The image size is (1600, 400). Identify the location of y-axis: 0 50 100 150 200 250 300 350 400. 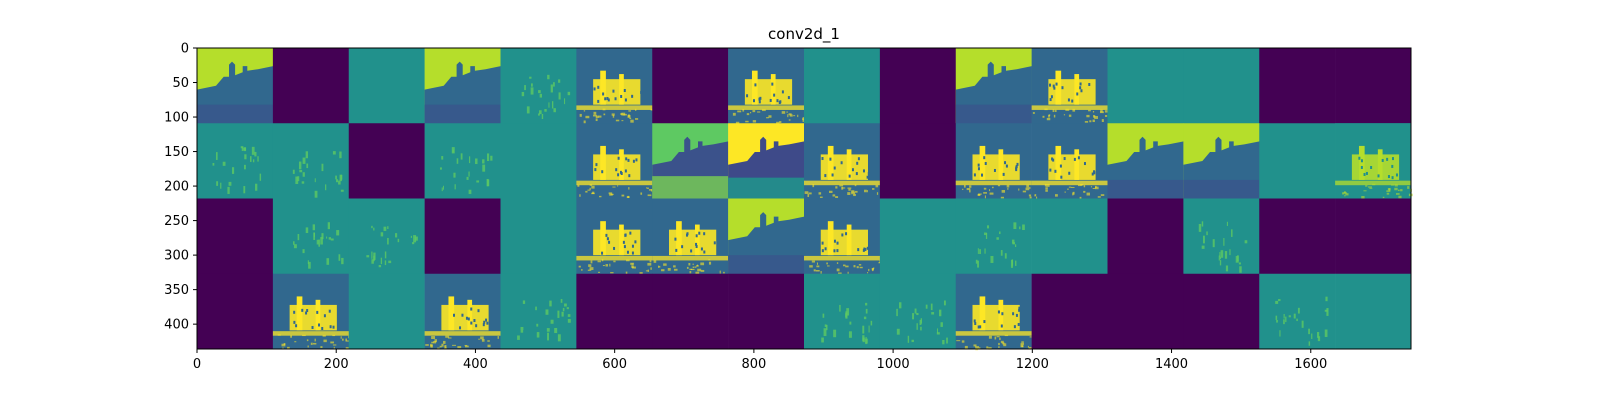
(180, 187).